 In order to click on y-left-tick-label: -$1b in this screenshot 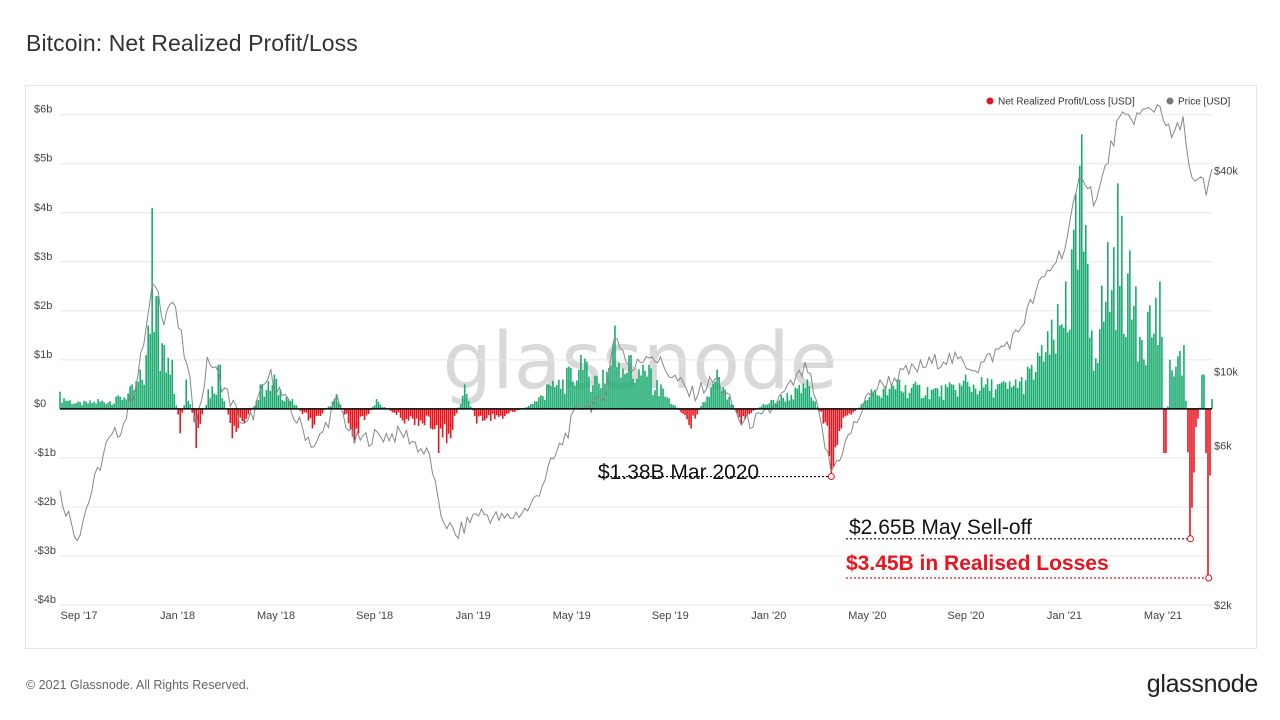, I will do `click(45, 453)`.